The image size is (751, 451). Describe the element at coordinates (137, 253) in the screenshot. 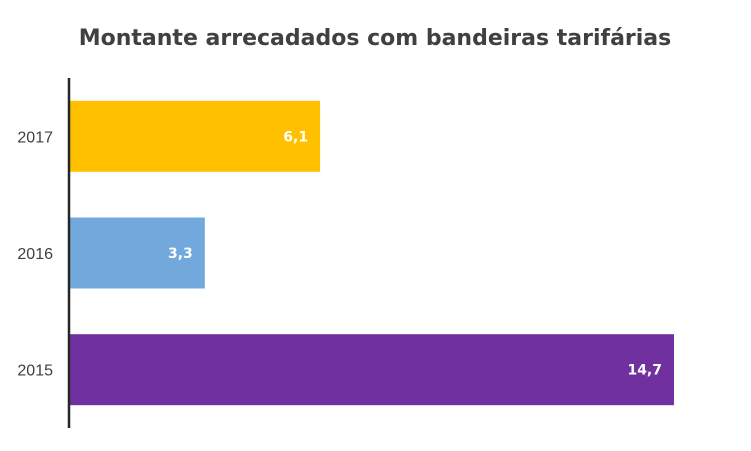

I see `bar-2016` at that location.